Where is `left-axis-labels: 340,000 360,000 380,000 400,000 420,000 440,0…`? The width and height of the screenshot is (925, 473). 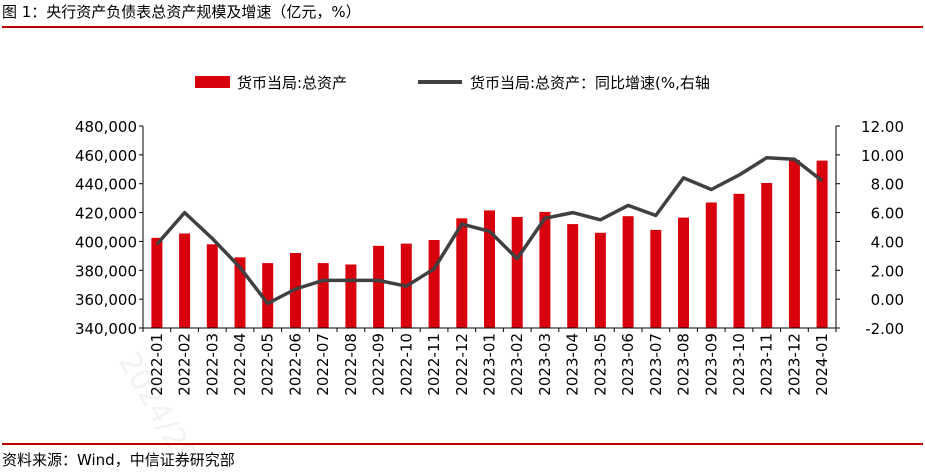 left-axis-labels: 340,000 360,000 380,000 400,000 420,000 440,0… is located at coordinates (106, 228).